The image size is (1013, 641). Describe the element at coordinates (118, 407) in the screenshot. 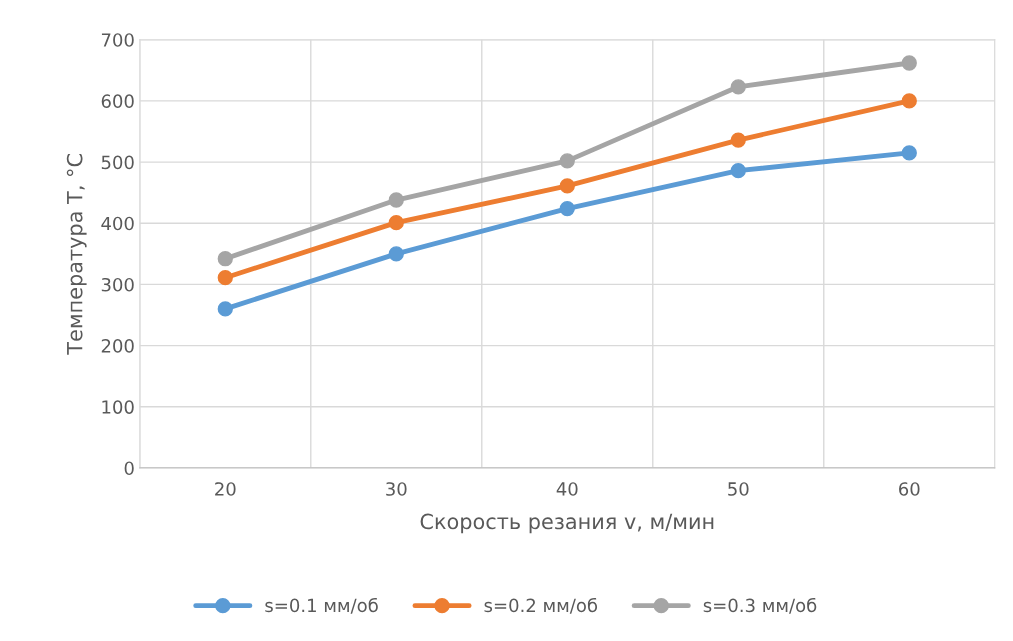

I see `y-tick-label: 100` at that location.